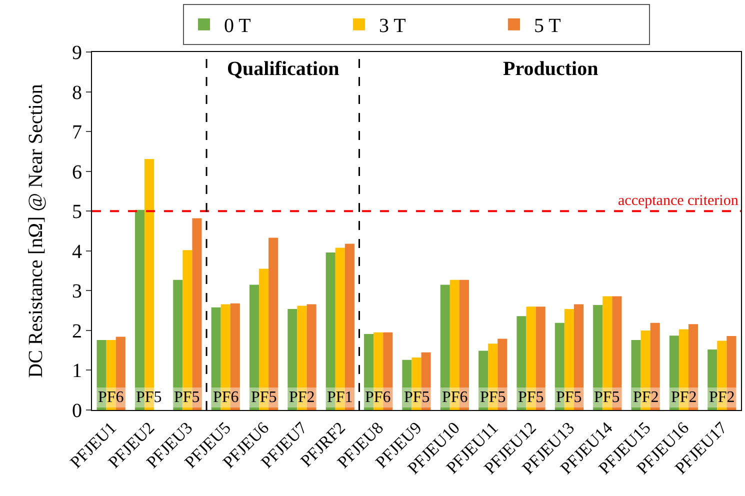  Describe the element at coordinates (77, 331) in the screenshot. I see `y-tick-label: 2` at that location.